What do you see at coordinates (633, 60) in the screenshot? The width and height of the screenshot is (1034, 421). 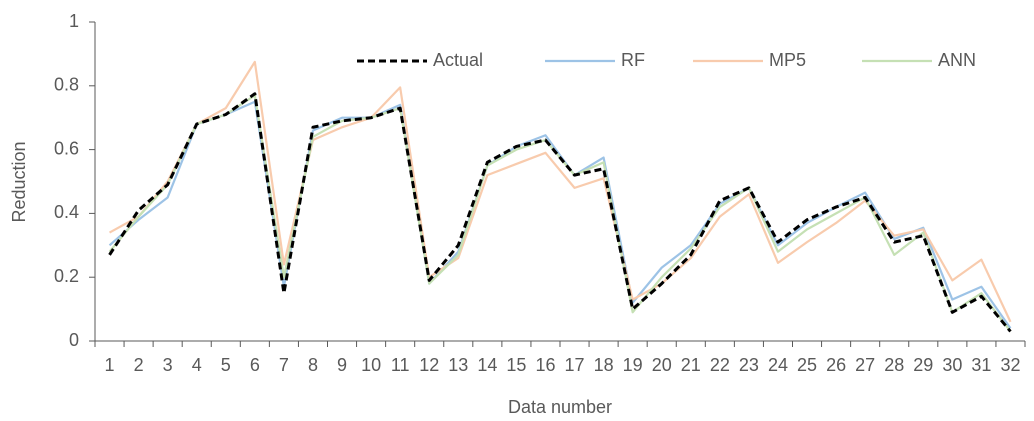 I see `legend-label: RF` at bounding box center [633, 60].